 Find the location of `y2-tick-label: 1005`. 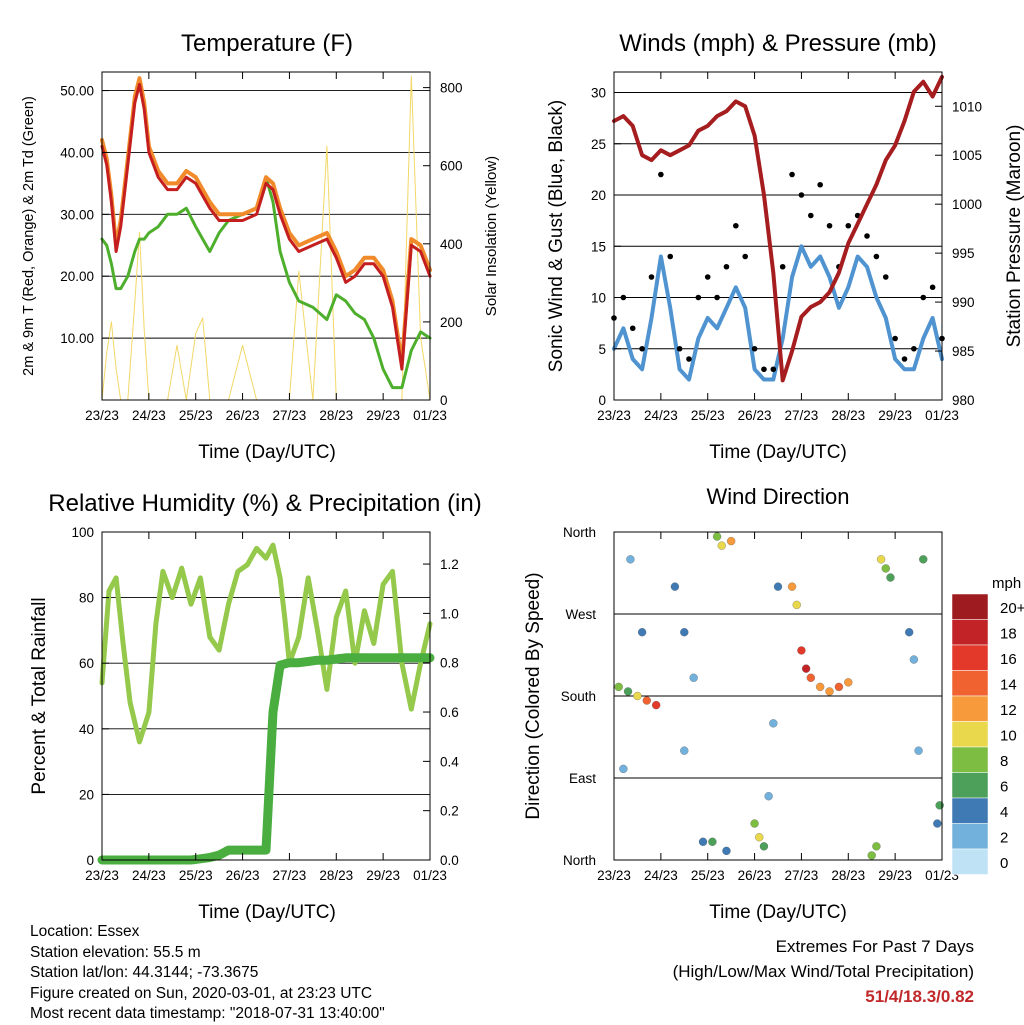

y2-tick-label: 1005 is located at coordinates (967, 155).